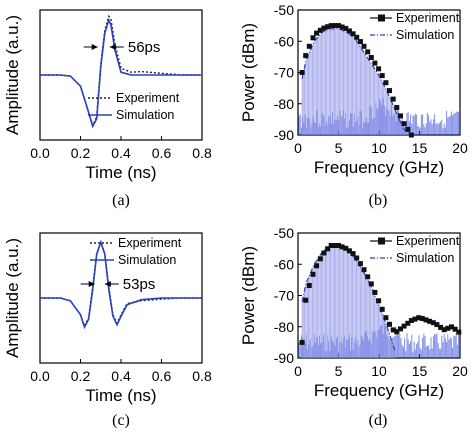  Describe the element at coordinates (378, 200) in the screenshot. I see `panel-caption: (b)` at that location.